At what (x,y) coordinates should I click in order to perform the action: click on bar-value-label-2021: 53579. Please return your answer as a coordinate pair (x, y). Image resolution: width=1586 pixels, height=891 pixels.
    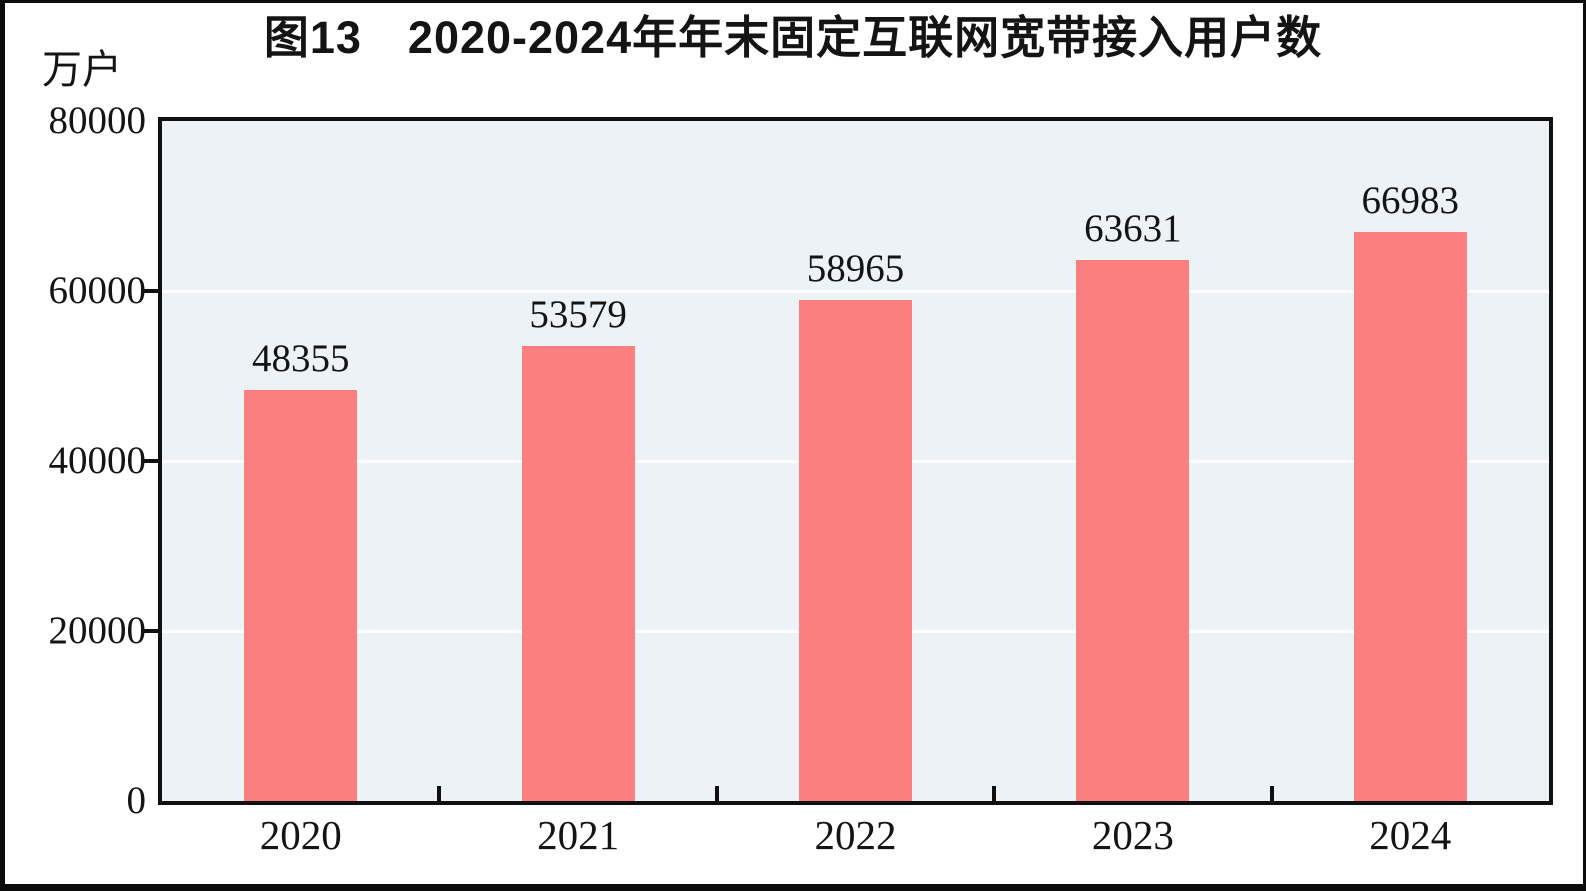
    Looking at the image, I should click on (578, 314).